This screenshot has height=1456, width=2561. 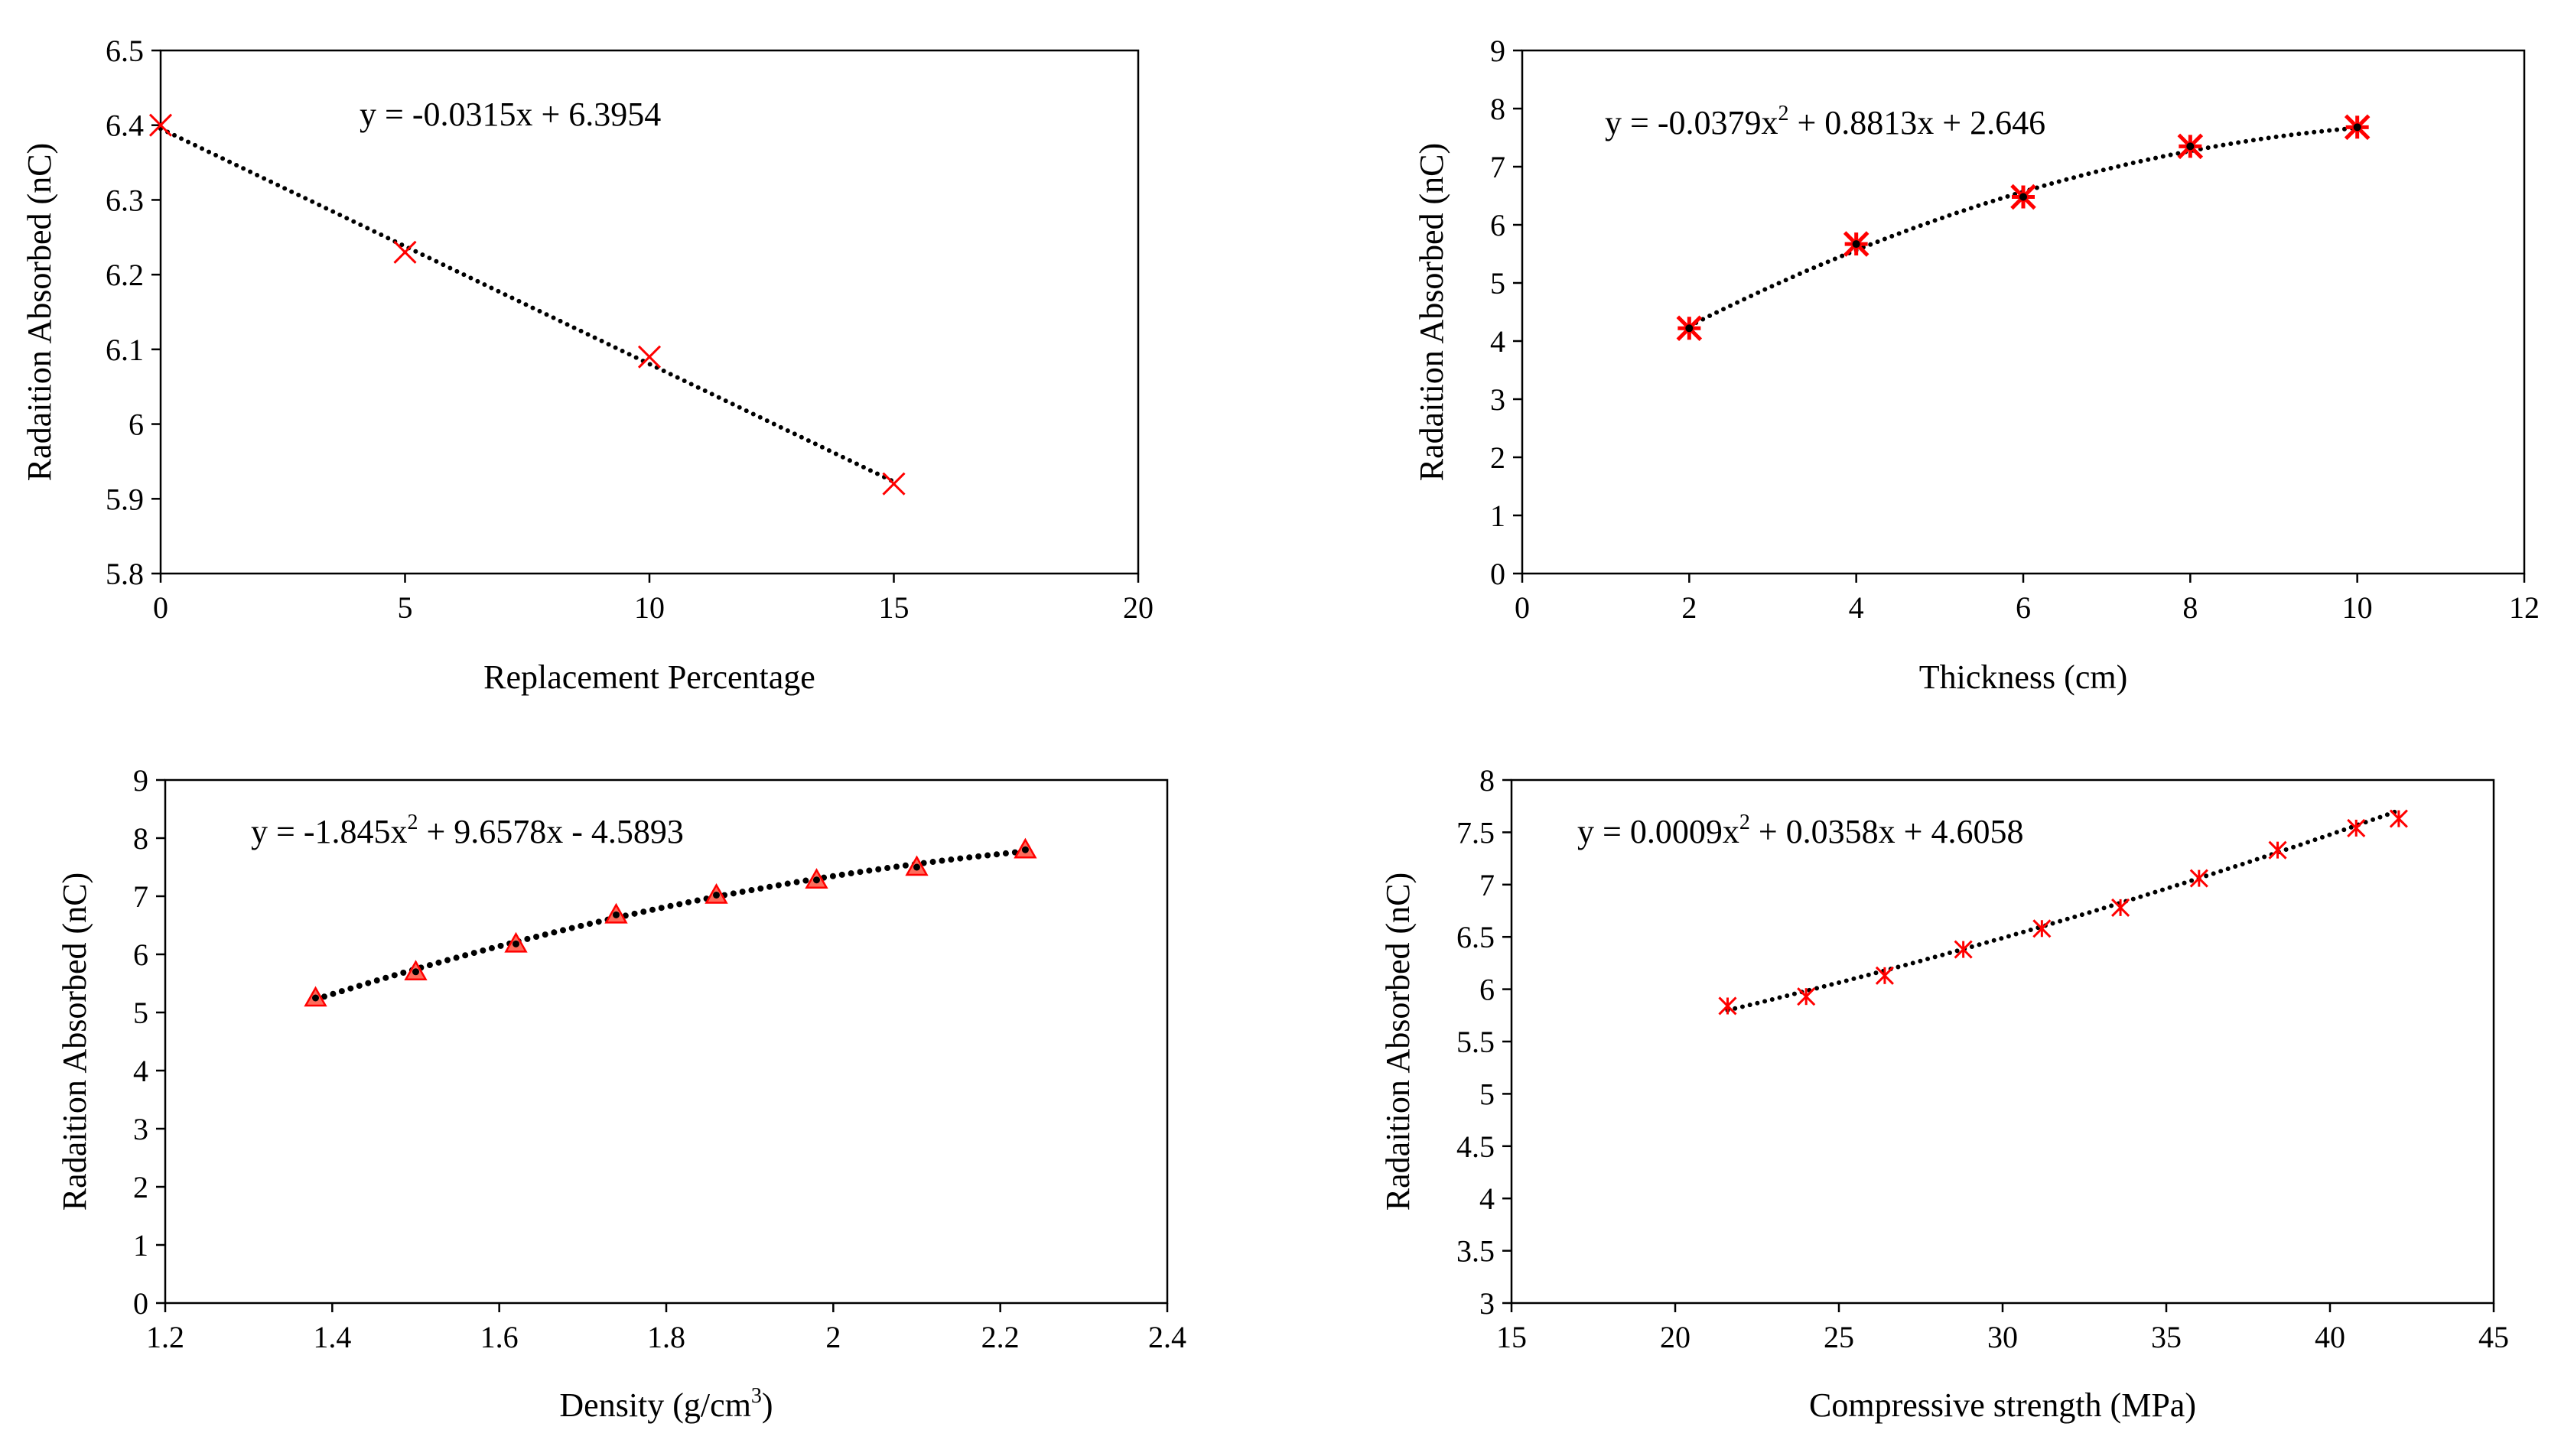 I want to click on trendline-equation: y = -0.0315x + 6.3954, so click(x=510, y=114).